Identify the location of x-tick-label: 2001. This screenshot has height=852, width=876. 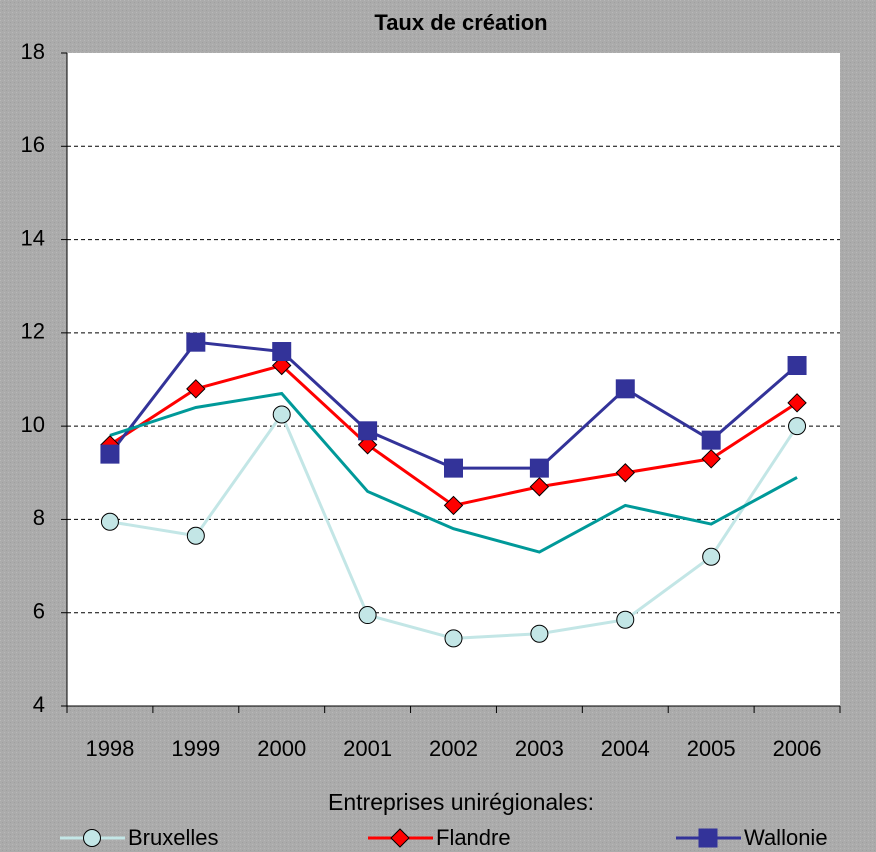
(367, 748).